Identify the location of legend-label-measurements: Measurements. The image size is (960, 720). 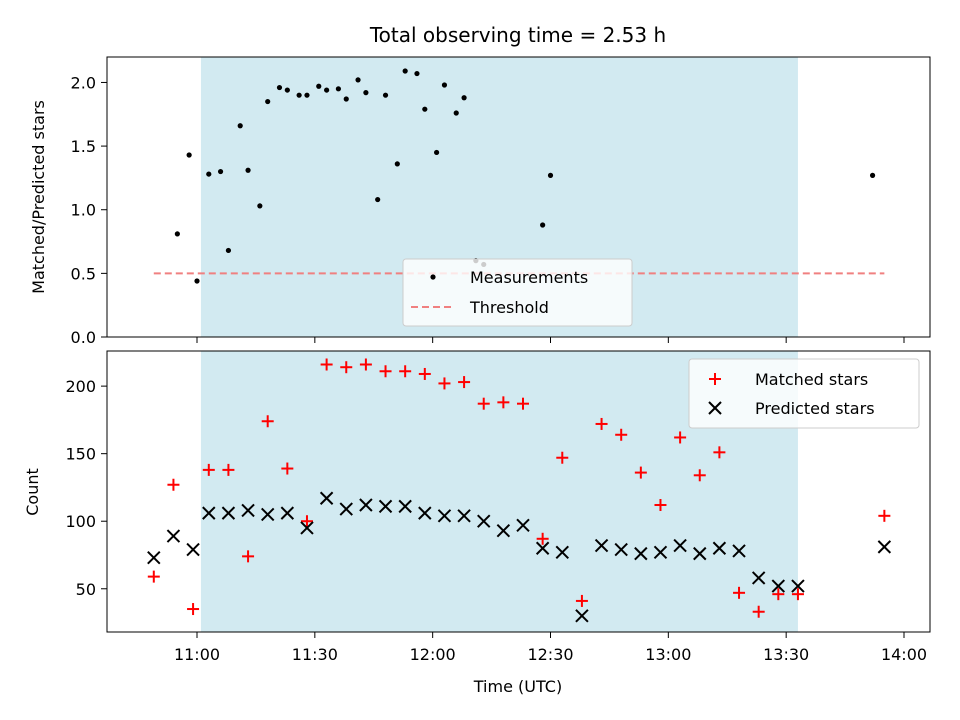
(529, 277).